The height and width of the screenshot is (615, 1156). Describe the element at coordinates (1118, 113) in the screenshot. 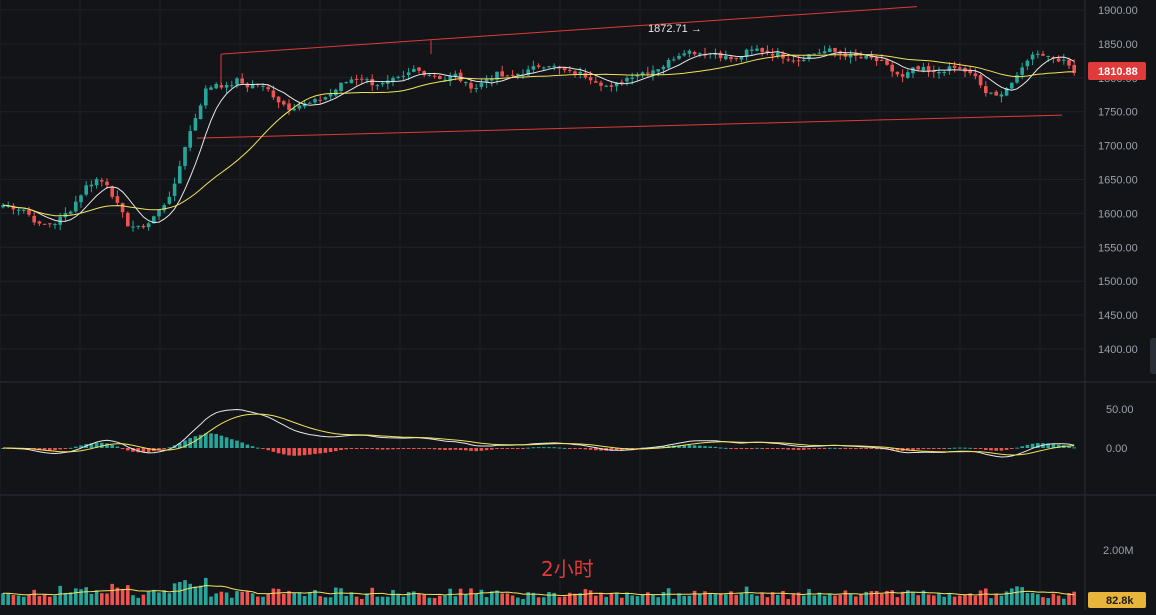

I see `price-tick-label: 1750.00` at that location.